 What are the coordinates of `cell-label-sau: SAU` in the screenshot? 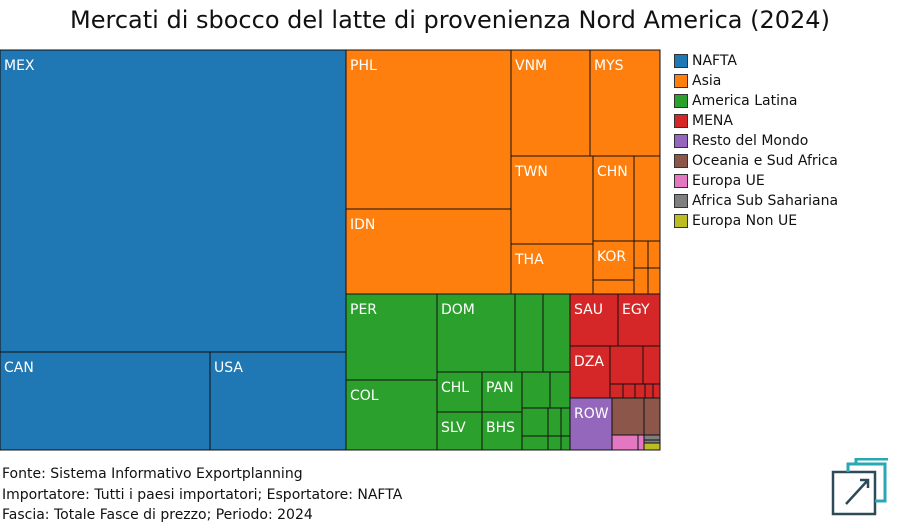 It's located at (588, 310).